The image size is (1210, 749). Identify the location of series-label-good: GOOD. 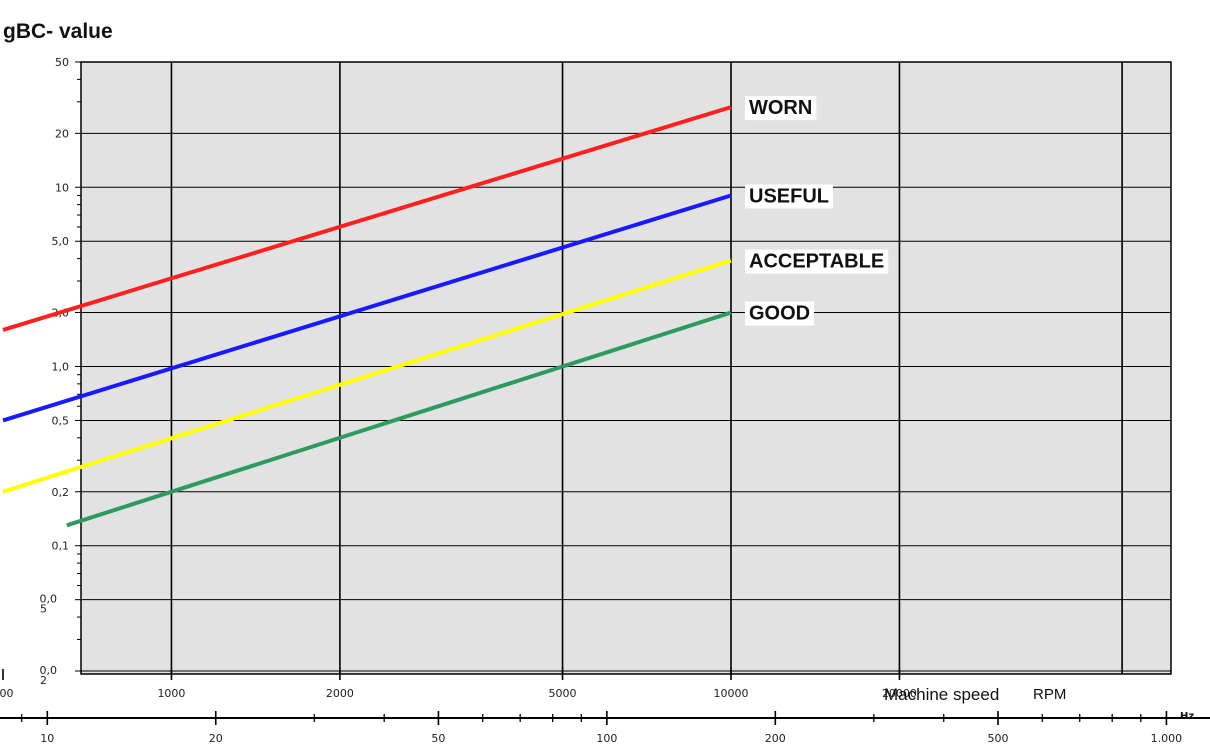
(779, 314).